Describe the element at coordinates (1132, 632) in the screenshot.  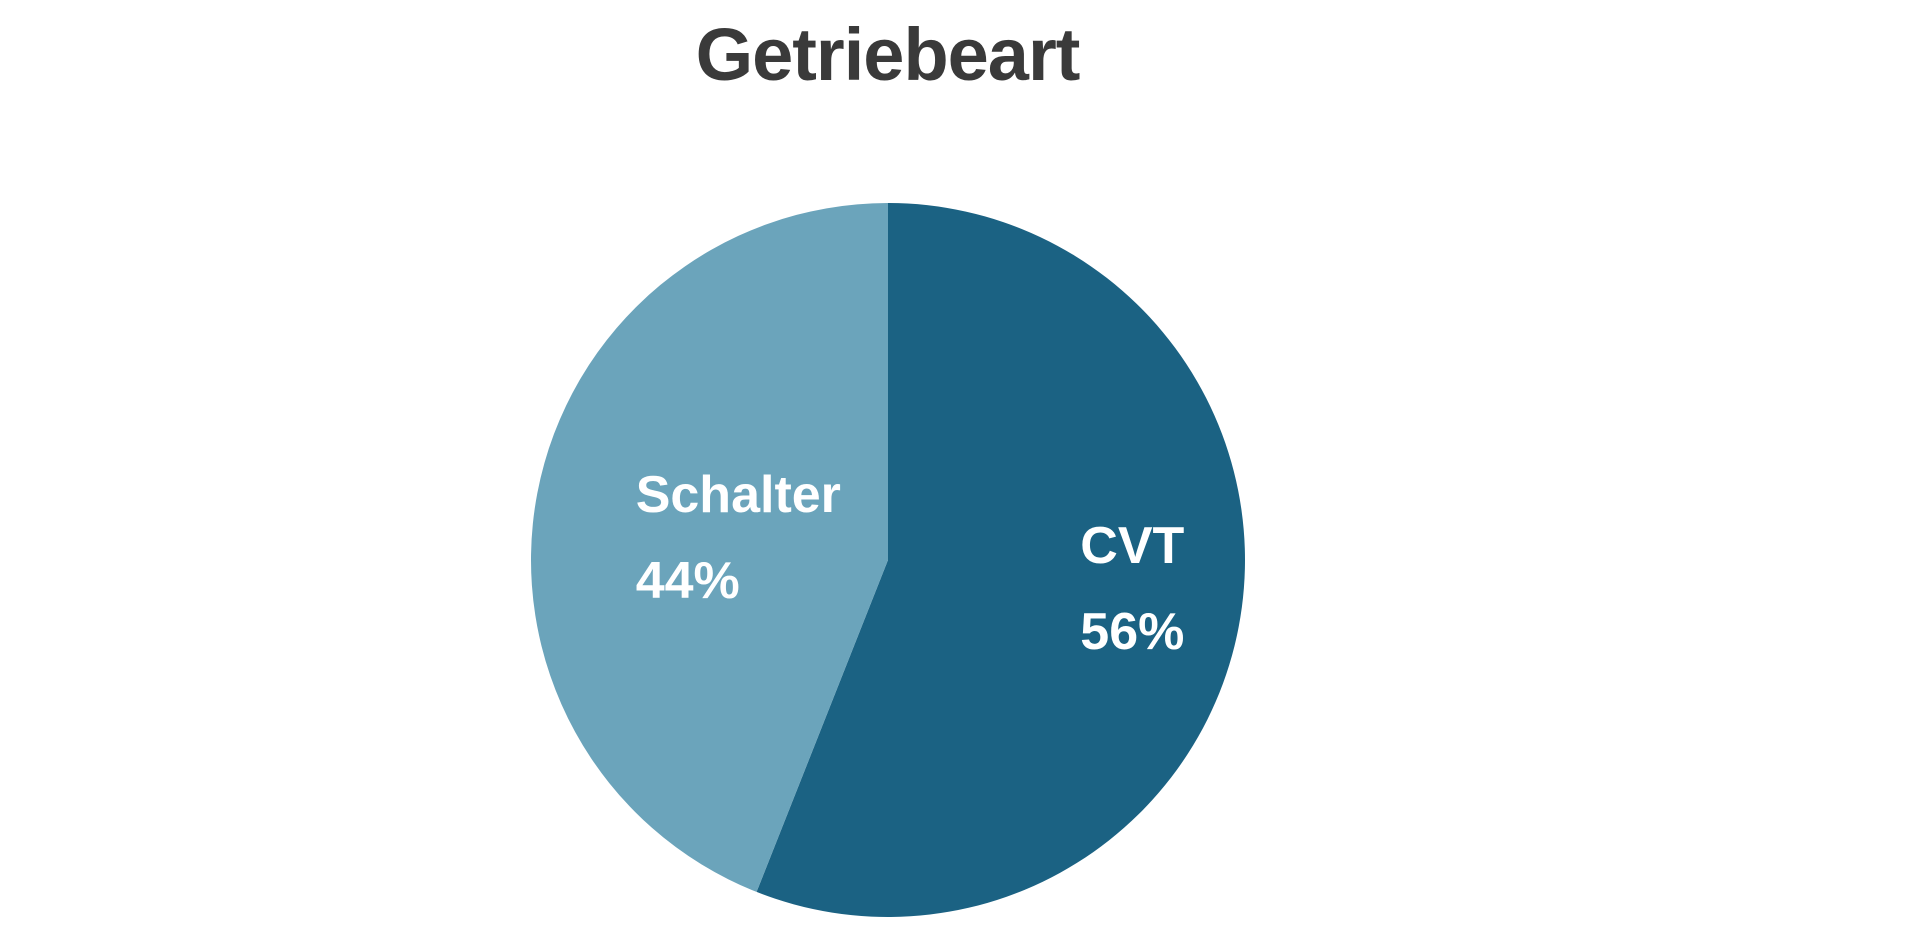
I see `slice-value-cvt: 56%` at that location.